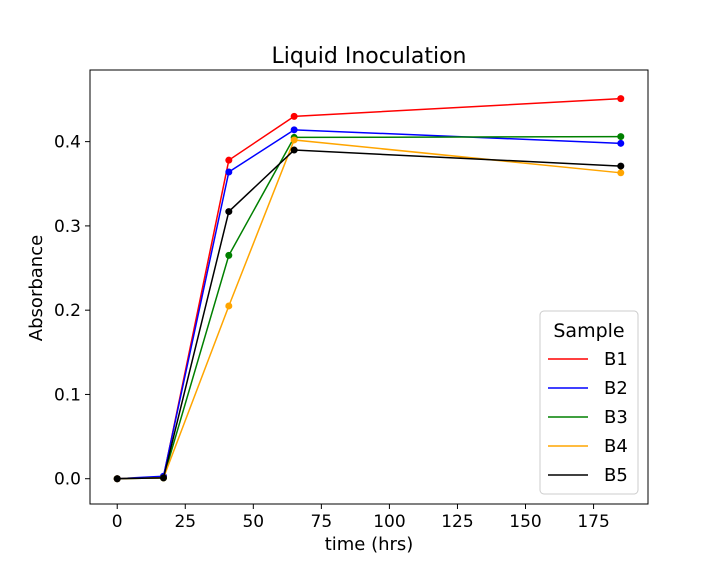 The width and height of the screenshot is (720, 576). I want to click on legend-title: Sample, so click(588, 331).